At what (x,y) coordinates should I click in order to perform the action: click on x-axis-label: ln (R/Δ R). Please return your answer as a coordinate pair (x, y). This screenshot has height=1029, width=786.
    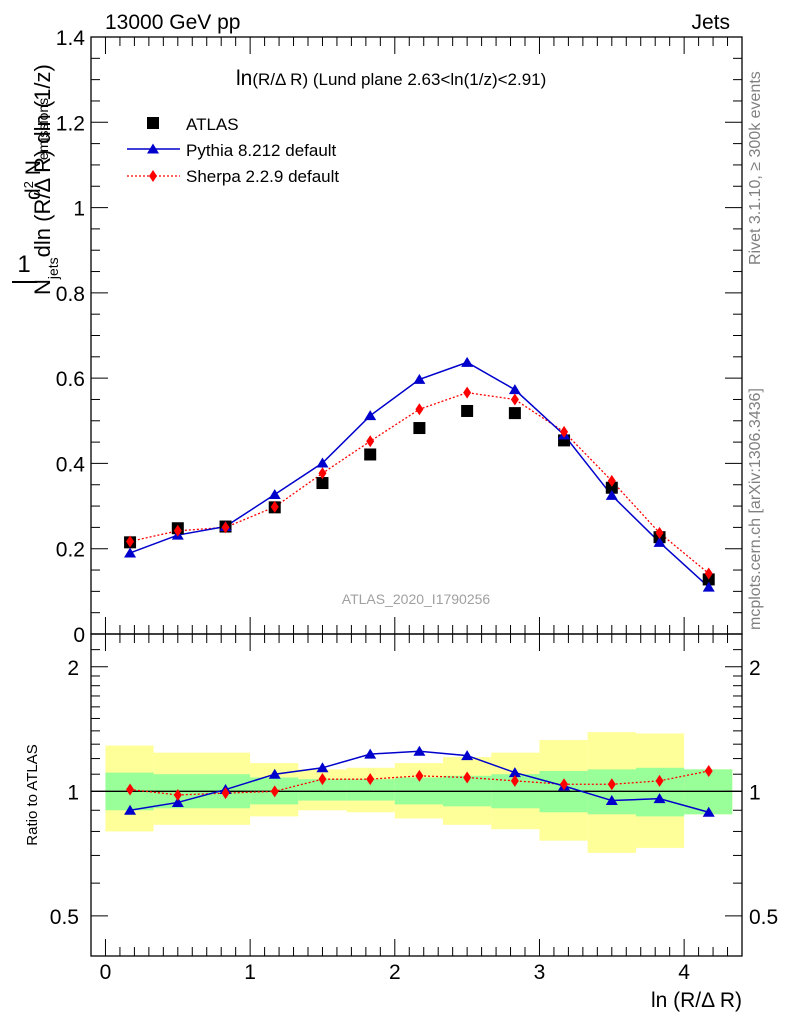
    Looking at the image, I should click on (696, 1000).